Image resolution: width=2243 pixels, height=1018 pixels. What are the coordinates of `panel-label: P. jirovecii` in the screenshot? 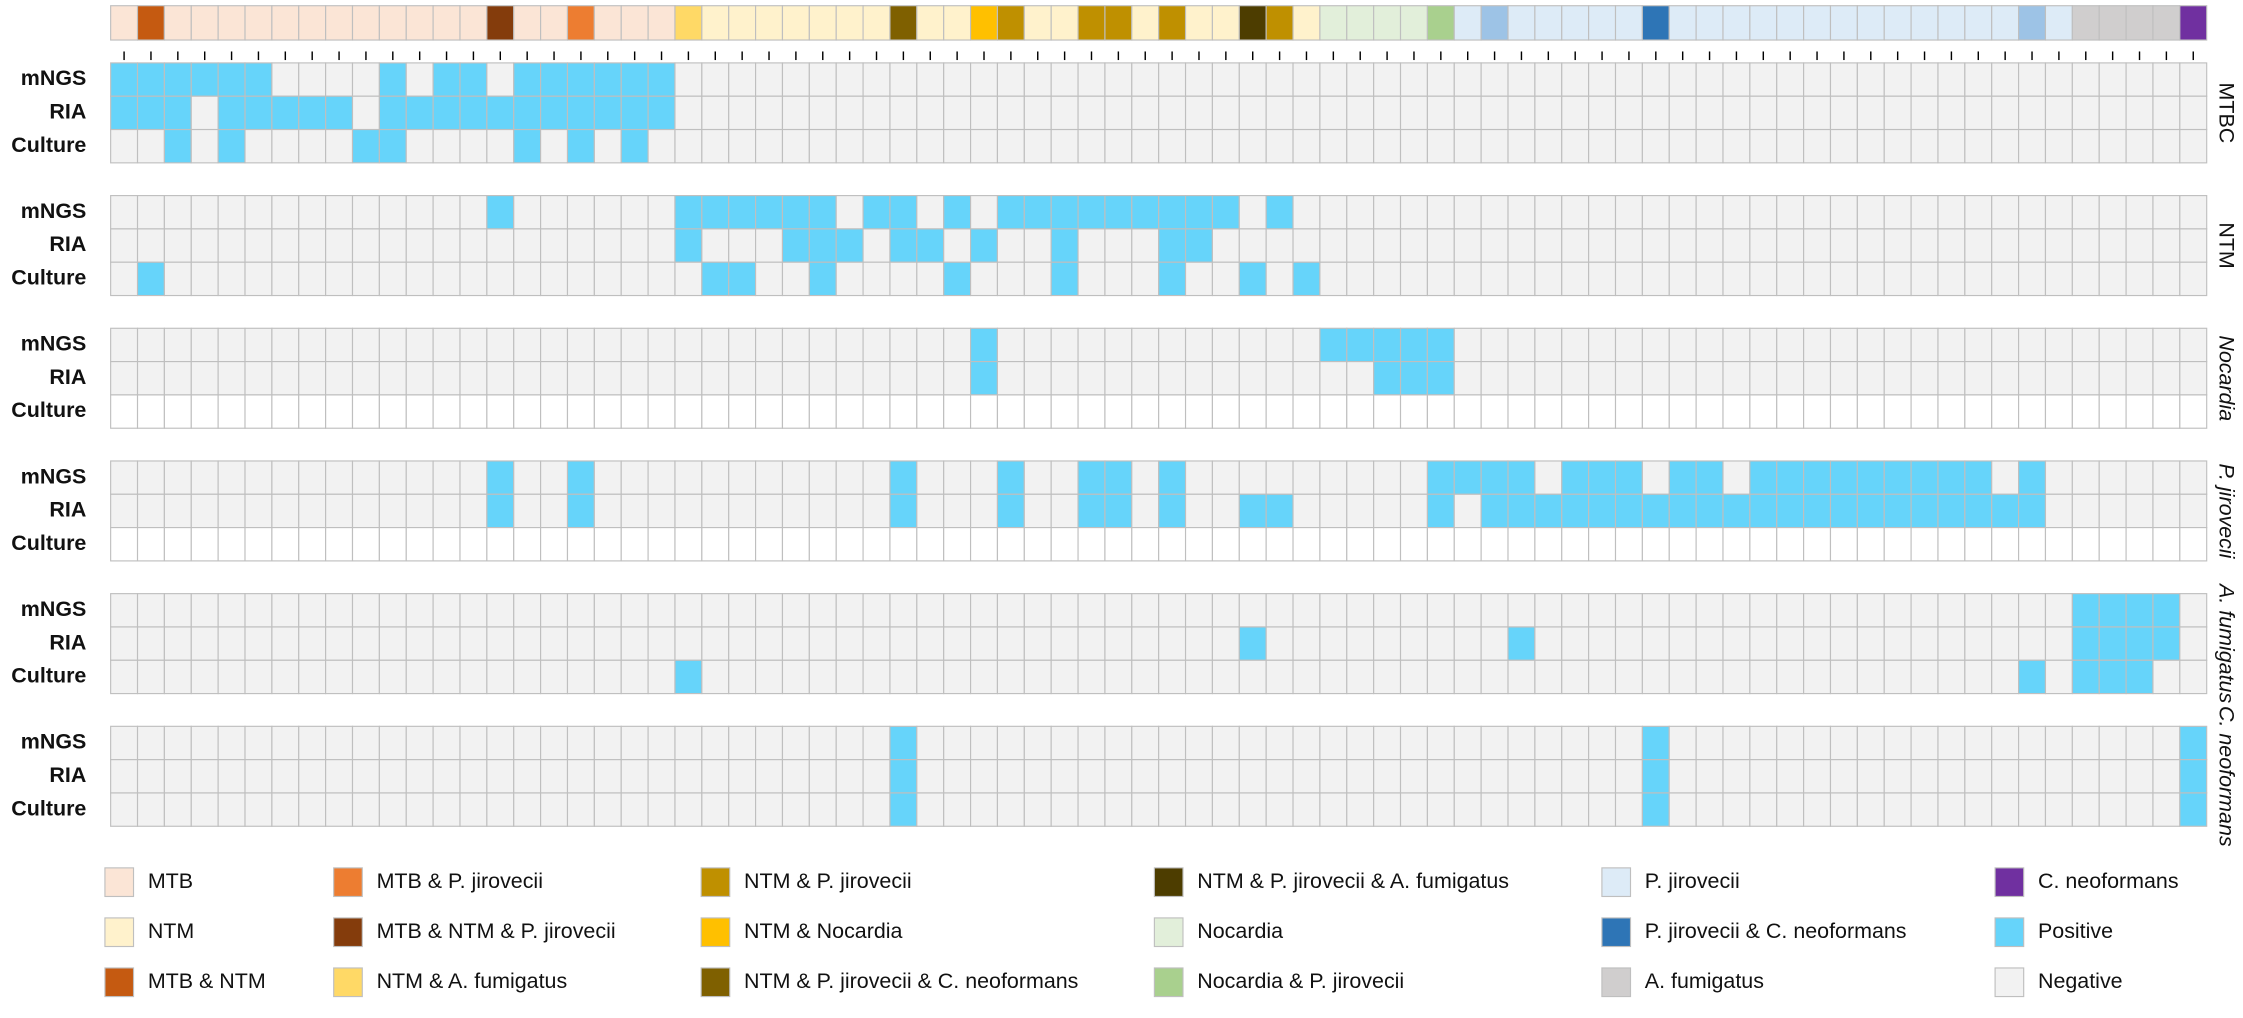 It's located at (2227, 511).